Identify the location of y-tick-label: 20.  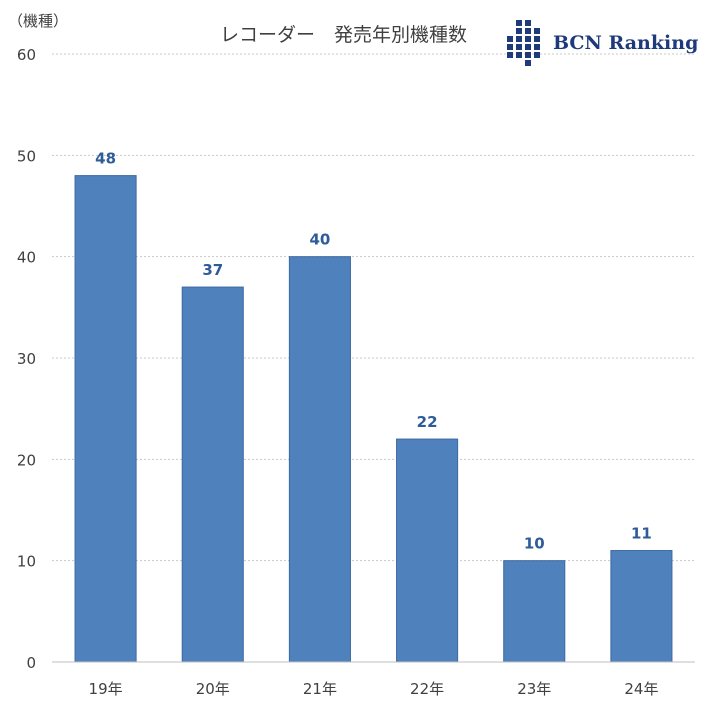
(26, 460).